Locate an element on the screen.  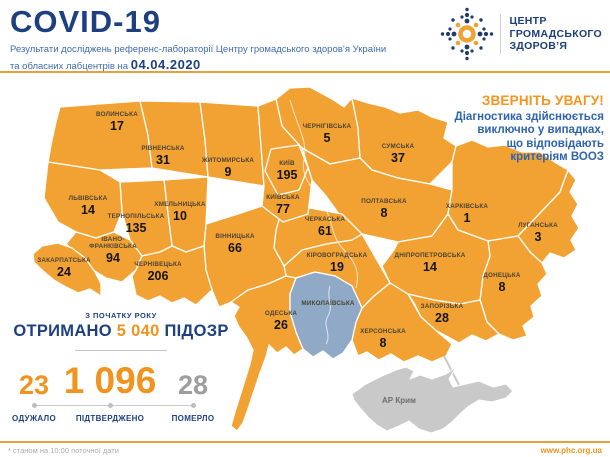
suspects-suffix: ПІДОЗР is located at coordinates (196, 331).